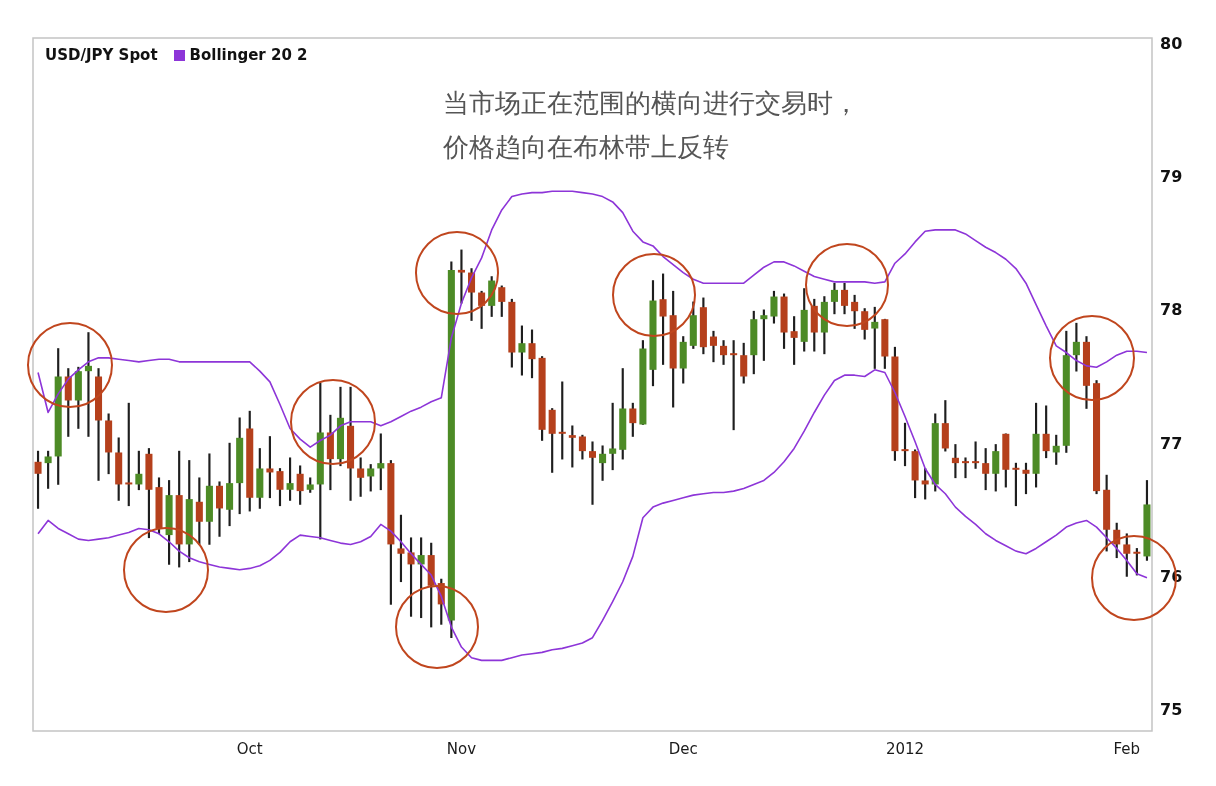 The image size is (1216, 786). I want to click on y-tick-label: 77, so click(1171, 443).